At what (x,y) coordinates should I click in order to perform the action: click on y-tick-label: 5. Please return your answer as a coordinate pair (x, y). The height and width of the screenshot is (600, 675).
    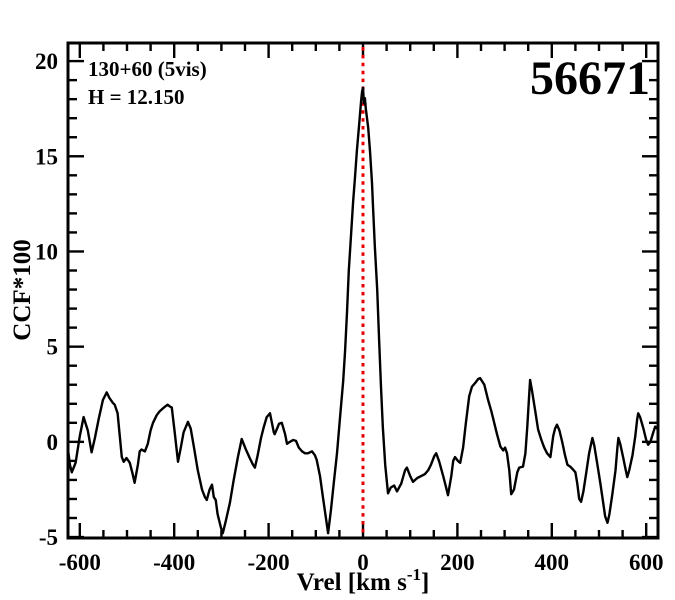
    Looking at the image, I should click on (53, 347).